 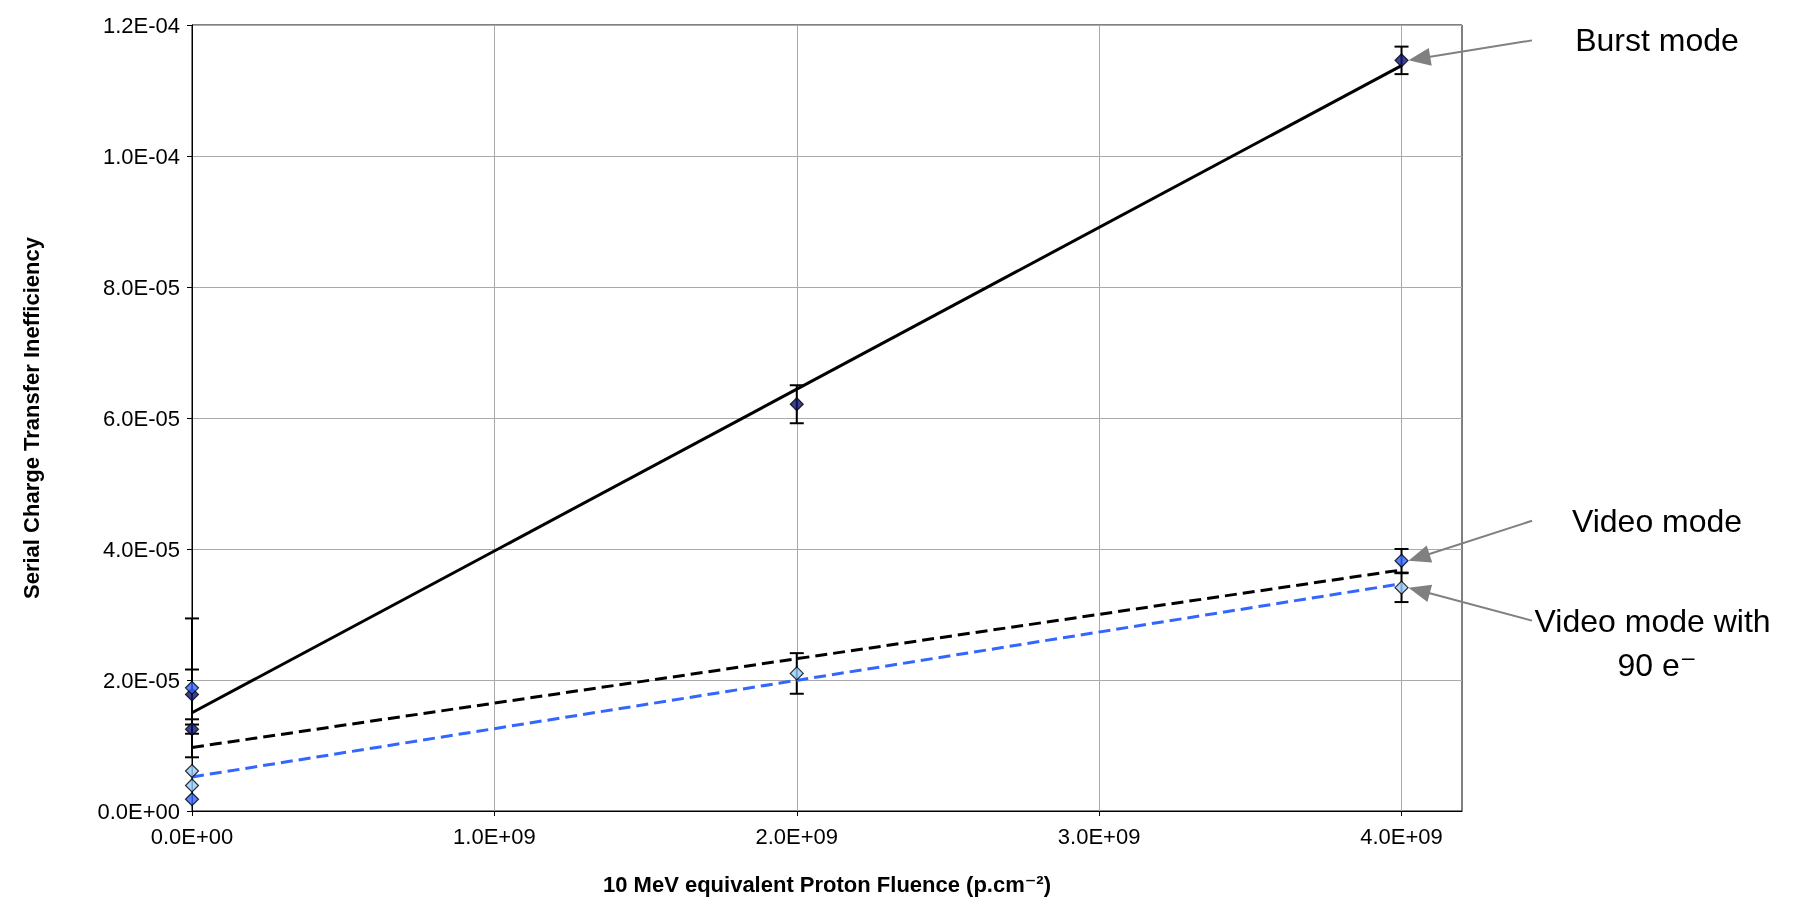 I want to click on y-tick-label: 1.2E-04, so click(x=141, y=25).